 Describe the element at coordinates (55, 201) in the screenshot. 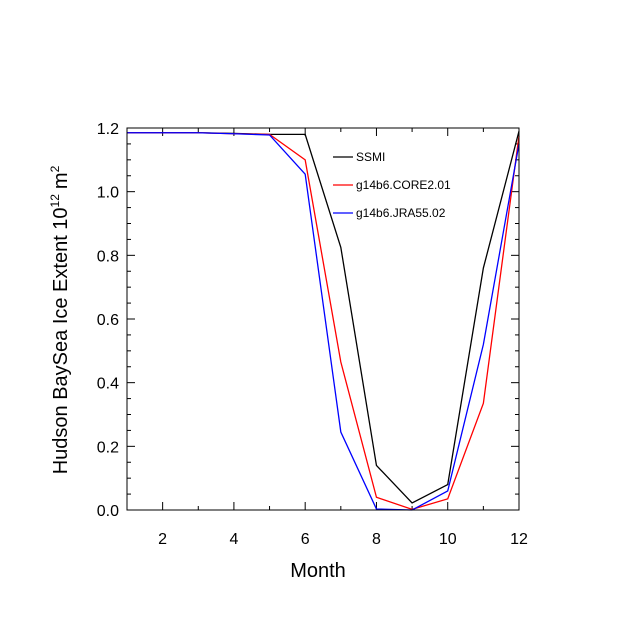

I see `y-axis-title-exponent: 12` at that location.